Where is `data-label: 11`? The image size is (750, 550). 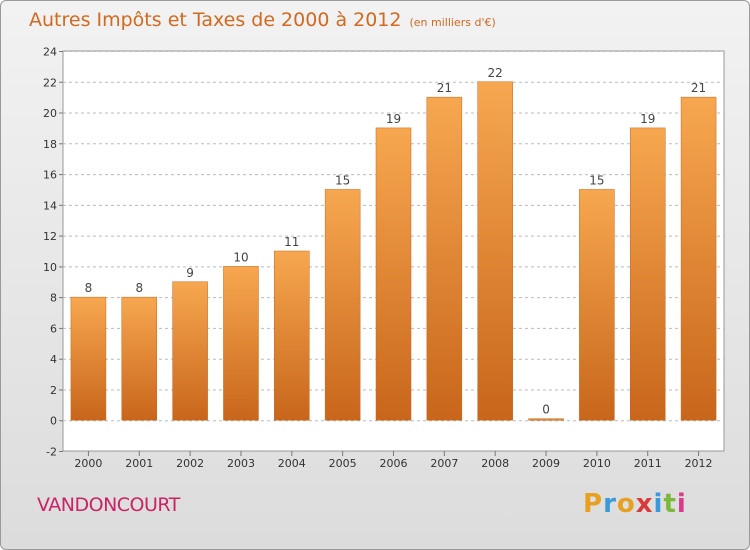 data-label: 11 is located at coordinates (291, 242).